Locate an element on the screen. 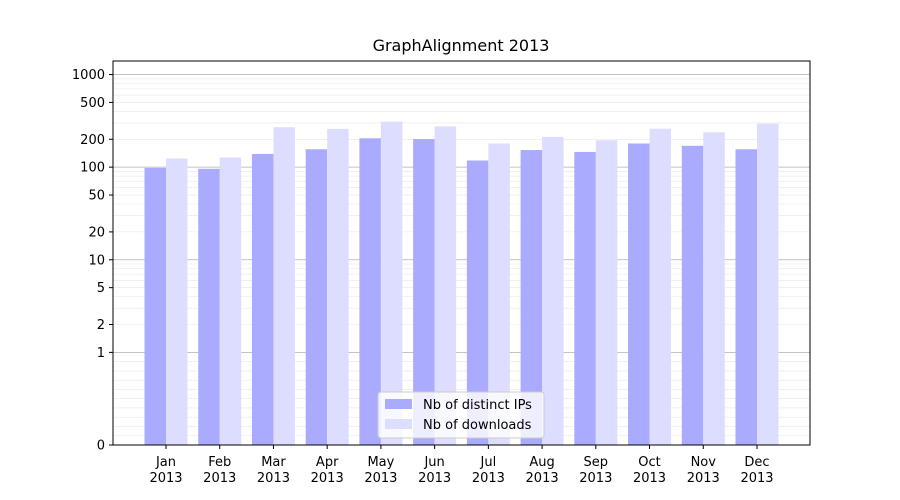  y-tick-label: 500 is located at coordinates (92, 103).